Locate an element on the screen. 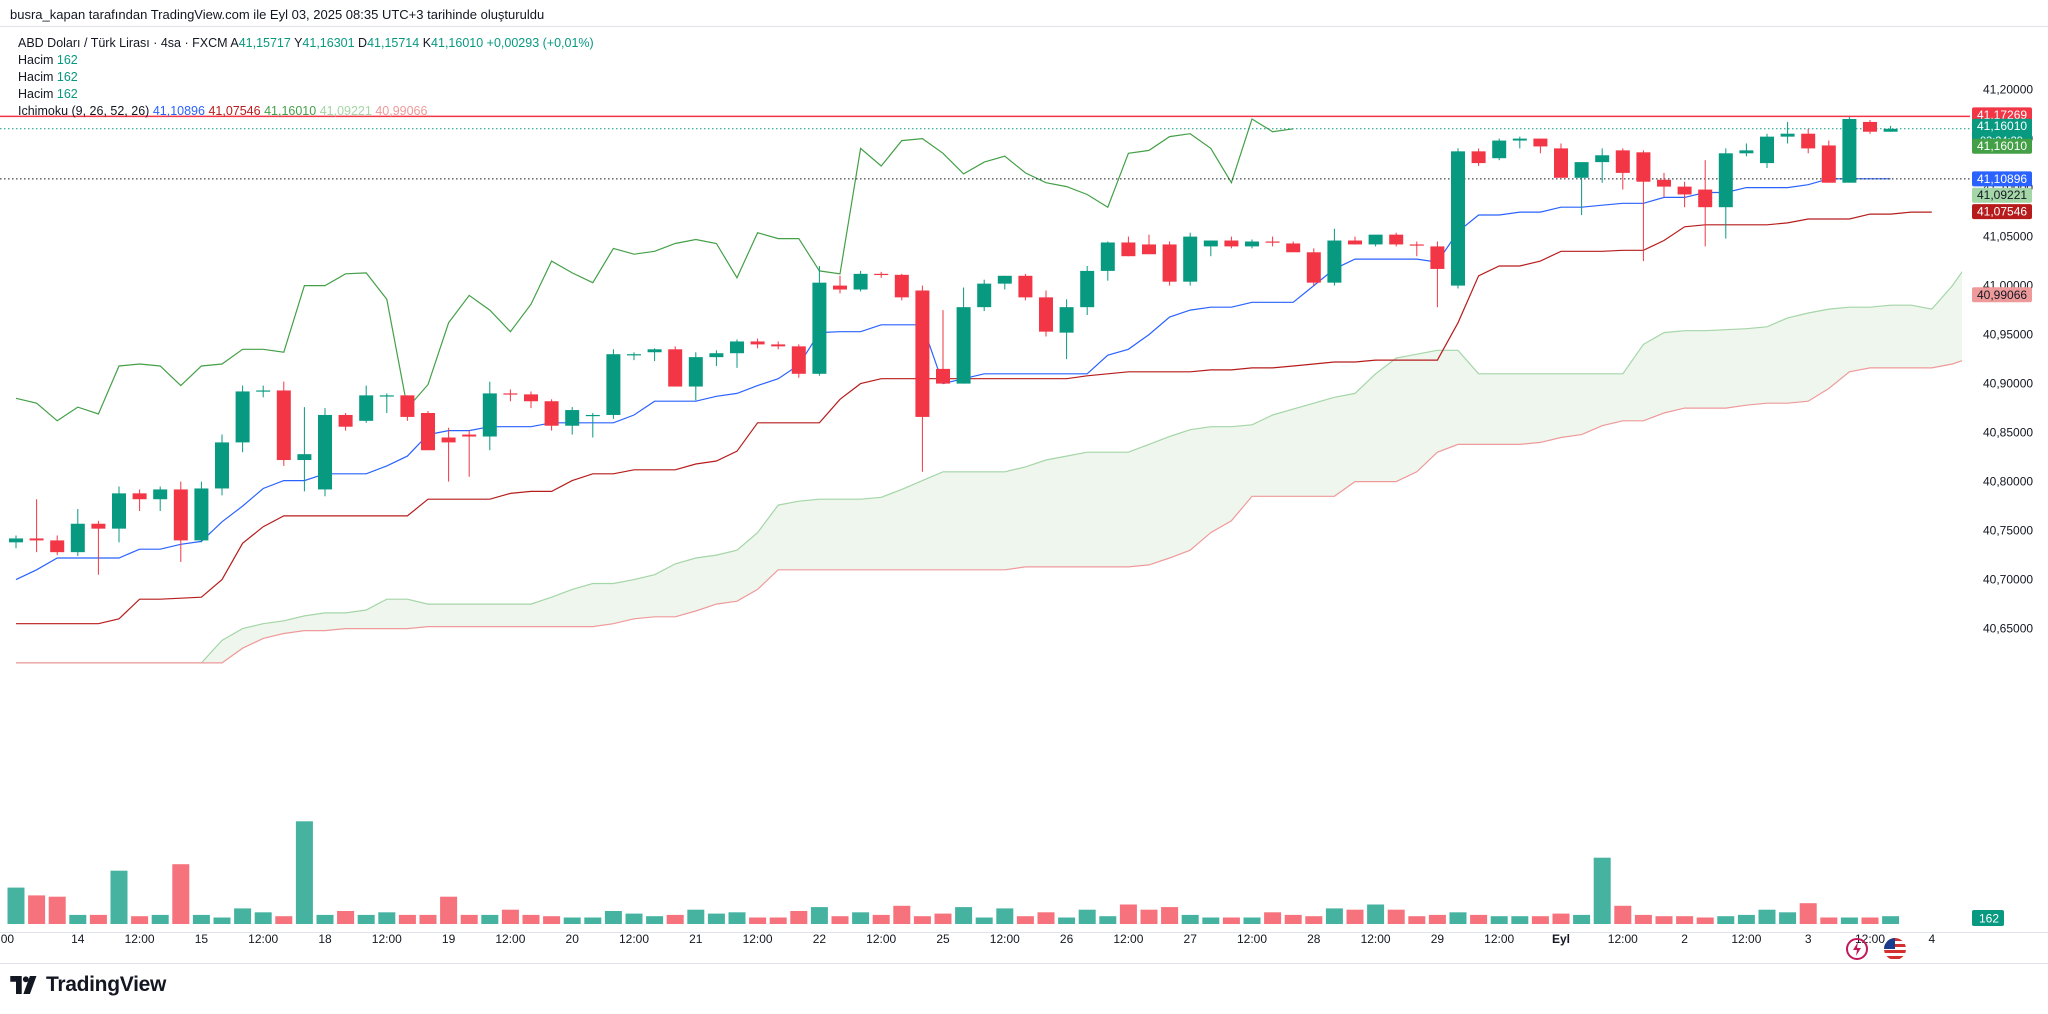 The width and height of the screenshot is (2048, 1014). price-badge-label: 41,17269 is located at coordinates (2002, 115).